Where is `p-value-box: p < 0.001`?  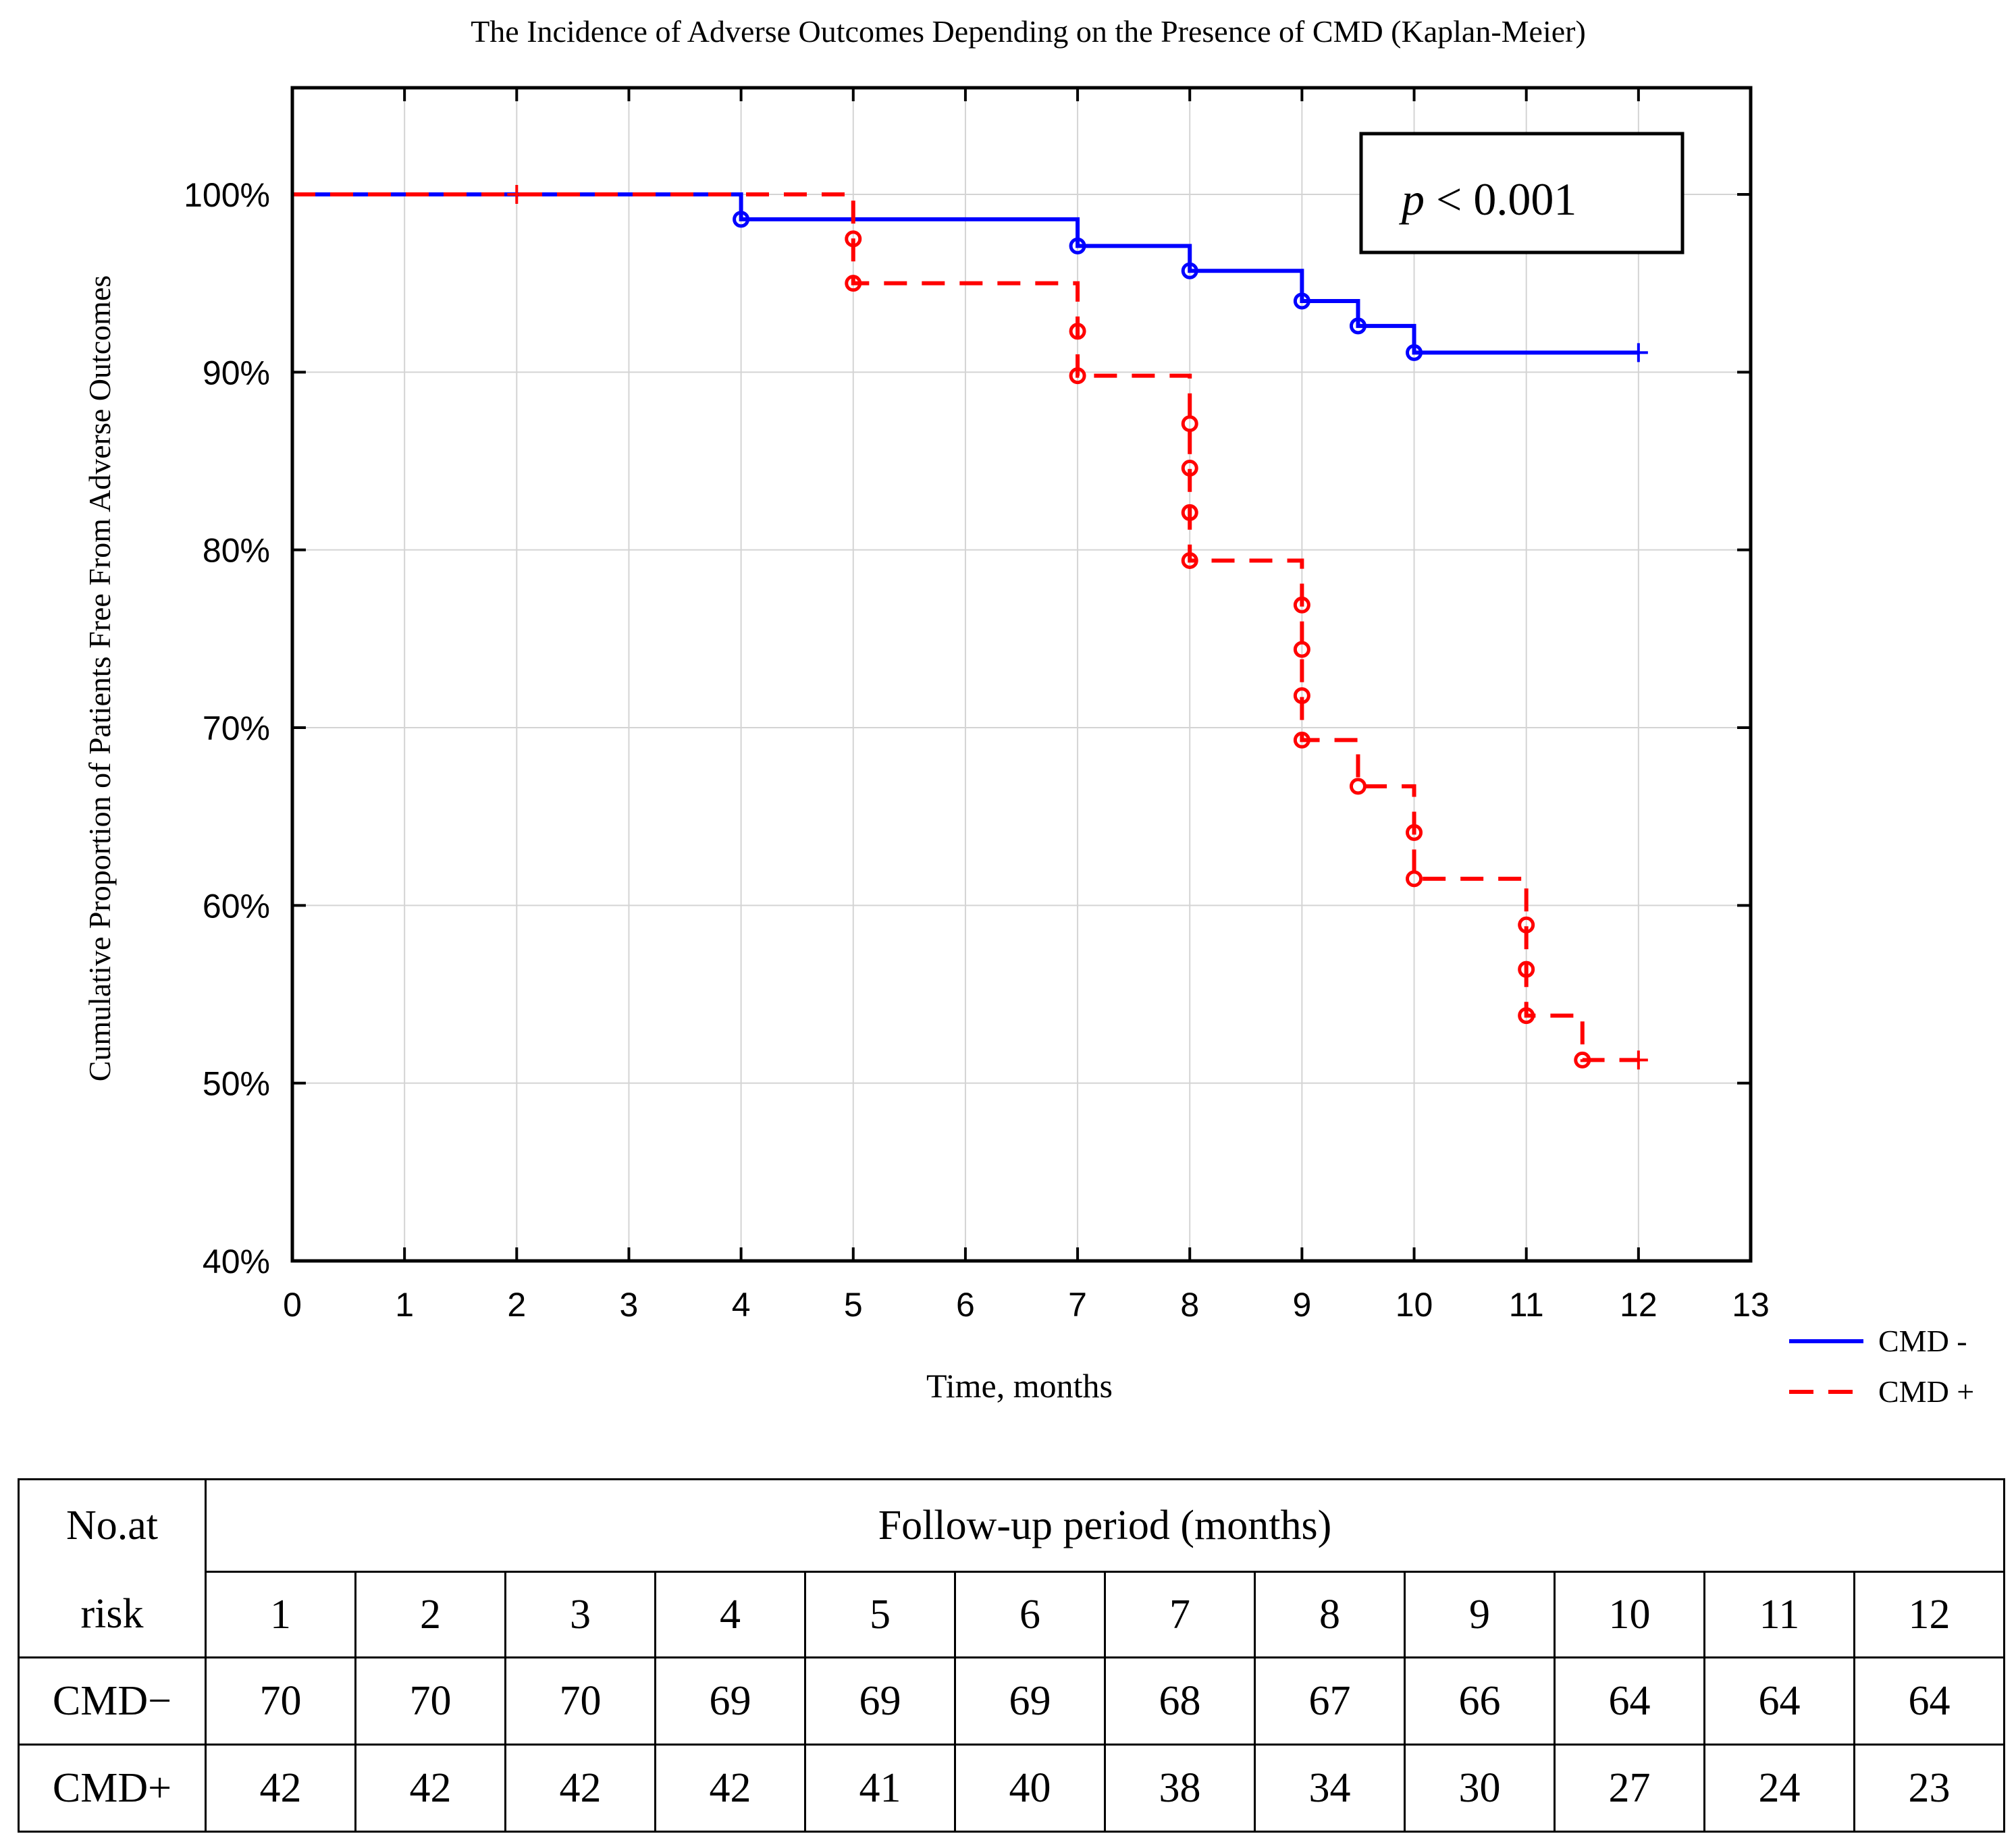 p-value-box: p < 0.001 is located at coordinates (1522, 193).